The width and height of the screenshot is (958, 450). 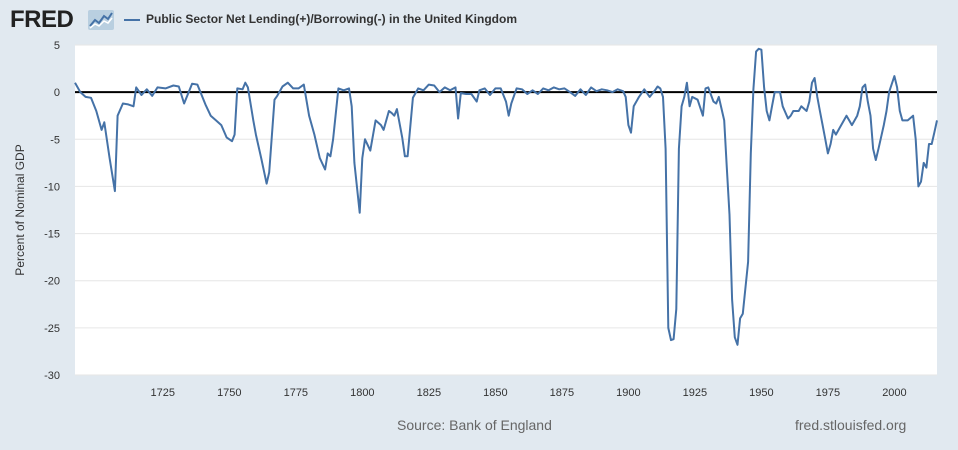 I want to click on x-tick-label: 1950, so click(x=761, y=393).